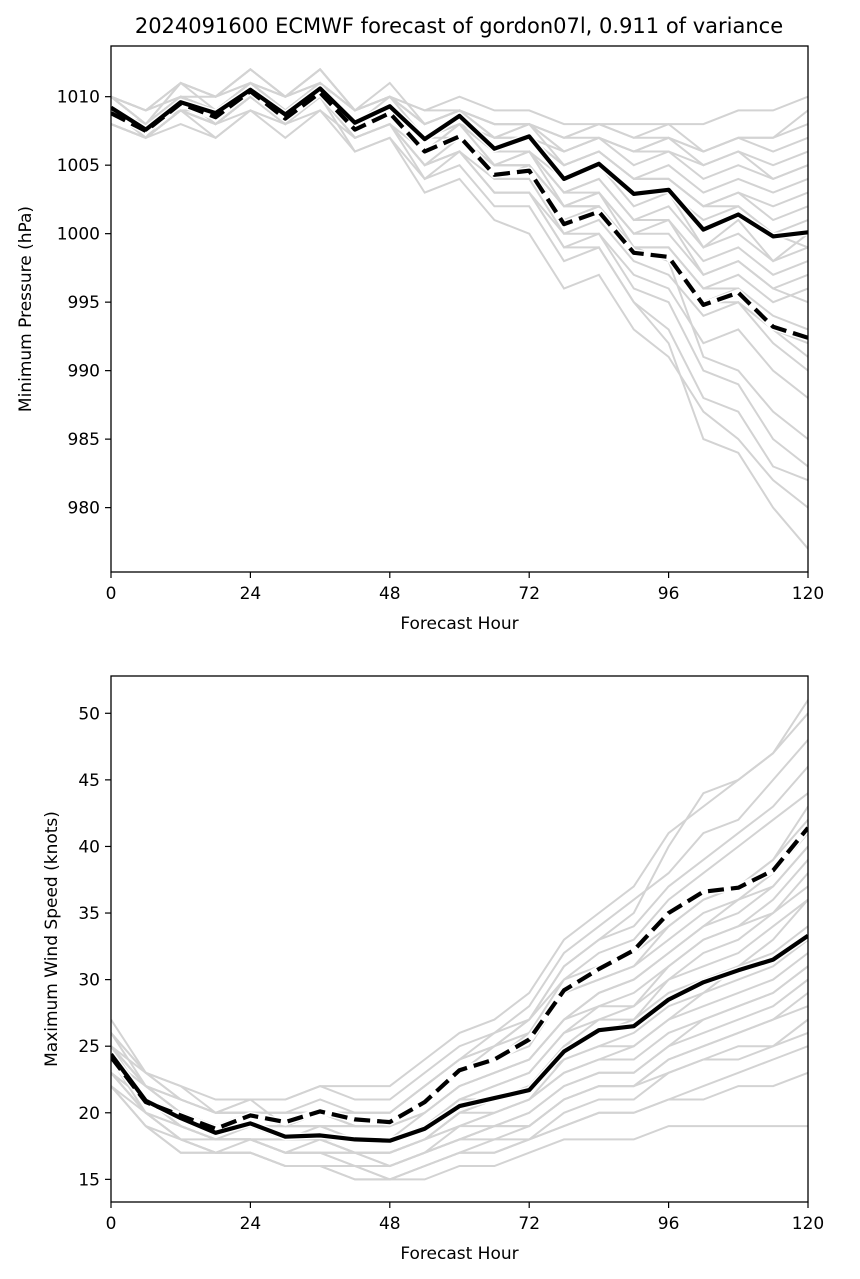 The height and width of the screenshot is (1279, 860). What do you see at coordinates (84, 372) in the screenshot?
I see `pressure-y-tick-label: 990` at bounding box center [84, 372].